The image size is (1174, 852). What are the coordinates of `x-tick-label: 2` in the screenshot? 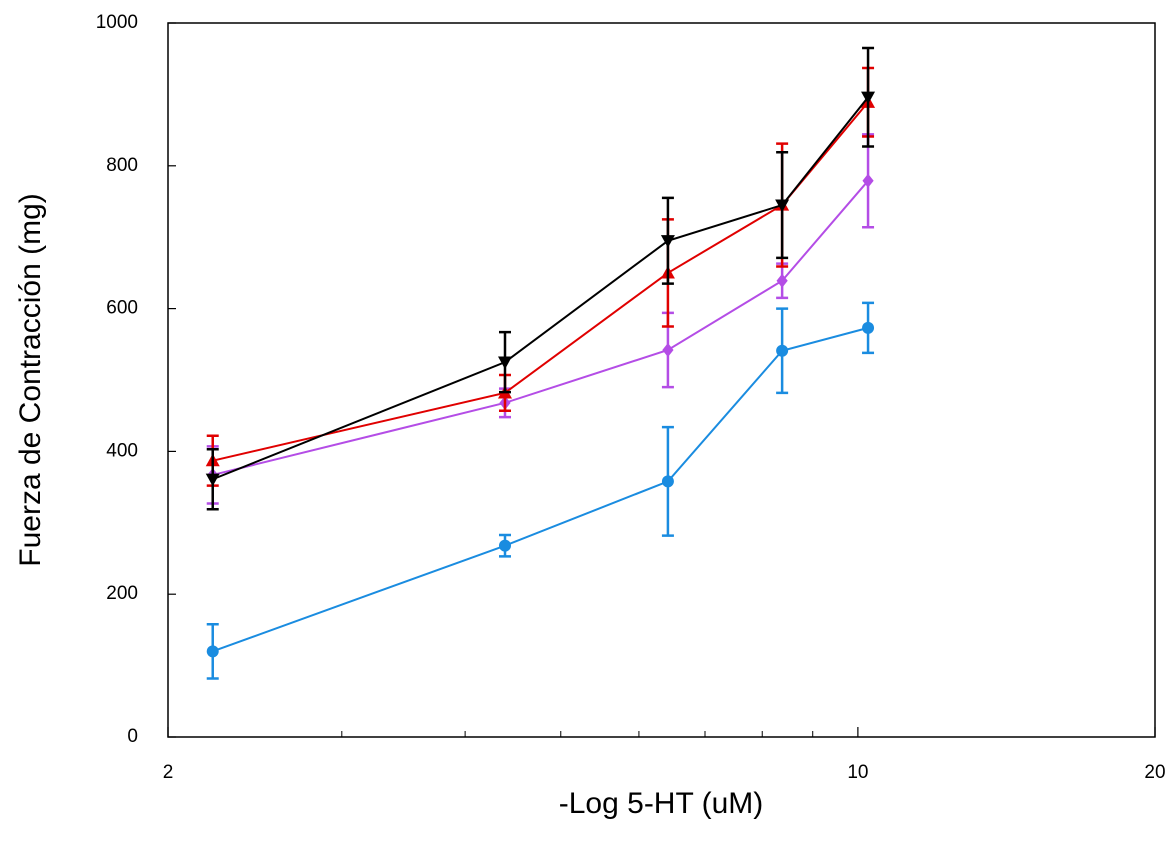 It's located at (168, 772).